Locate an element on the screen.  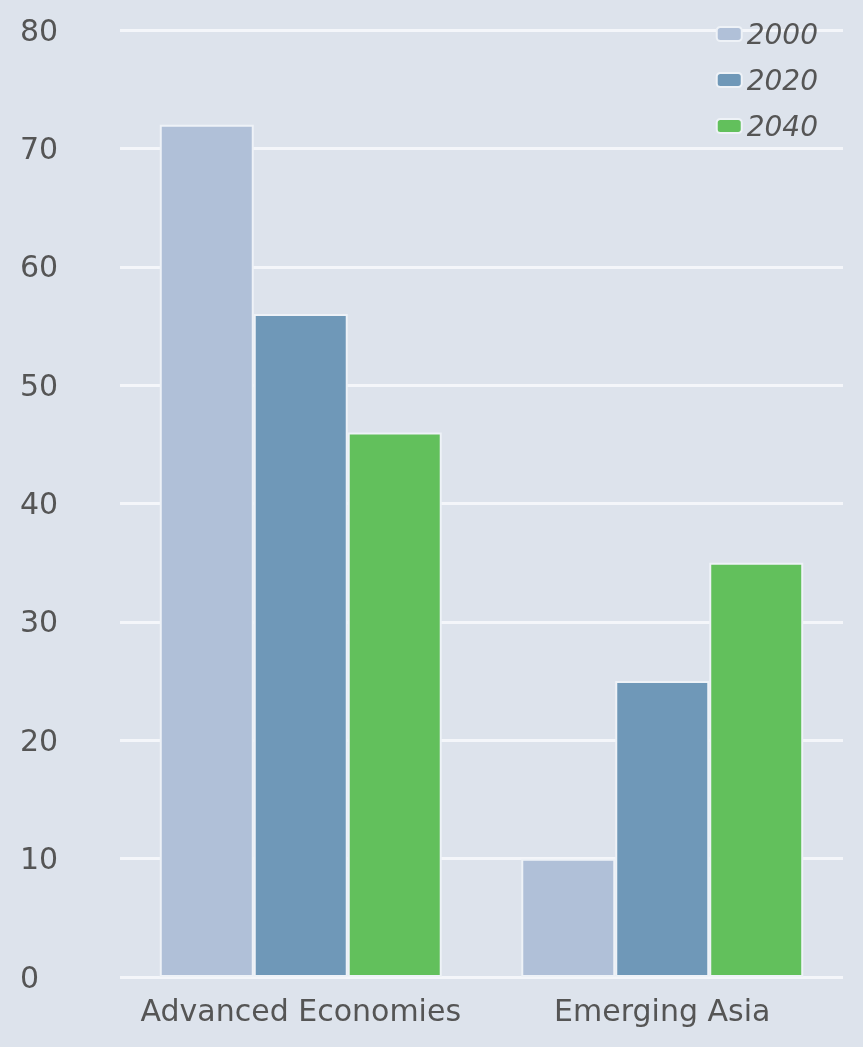
x-tick-label: Emerging Asia is located at coordinates (662, 1010).